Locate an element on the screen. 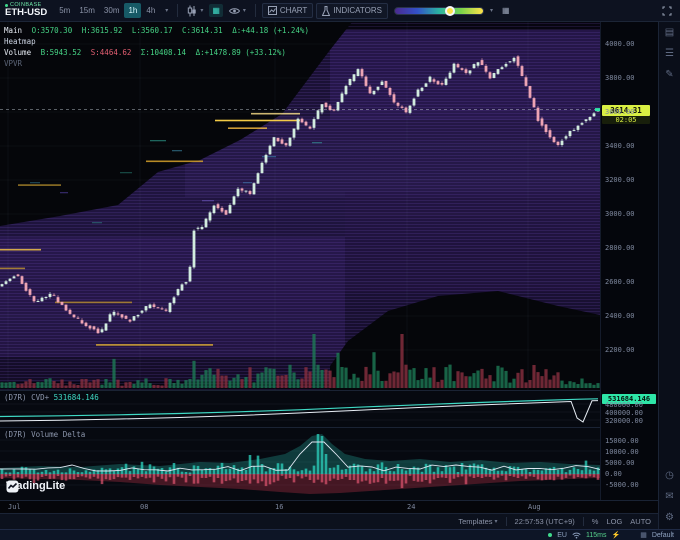 The image size is (680, 540). cvd-value-badge: 531684.146 is located at coordinates (629, 399).